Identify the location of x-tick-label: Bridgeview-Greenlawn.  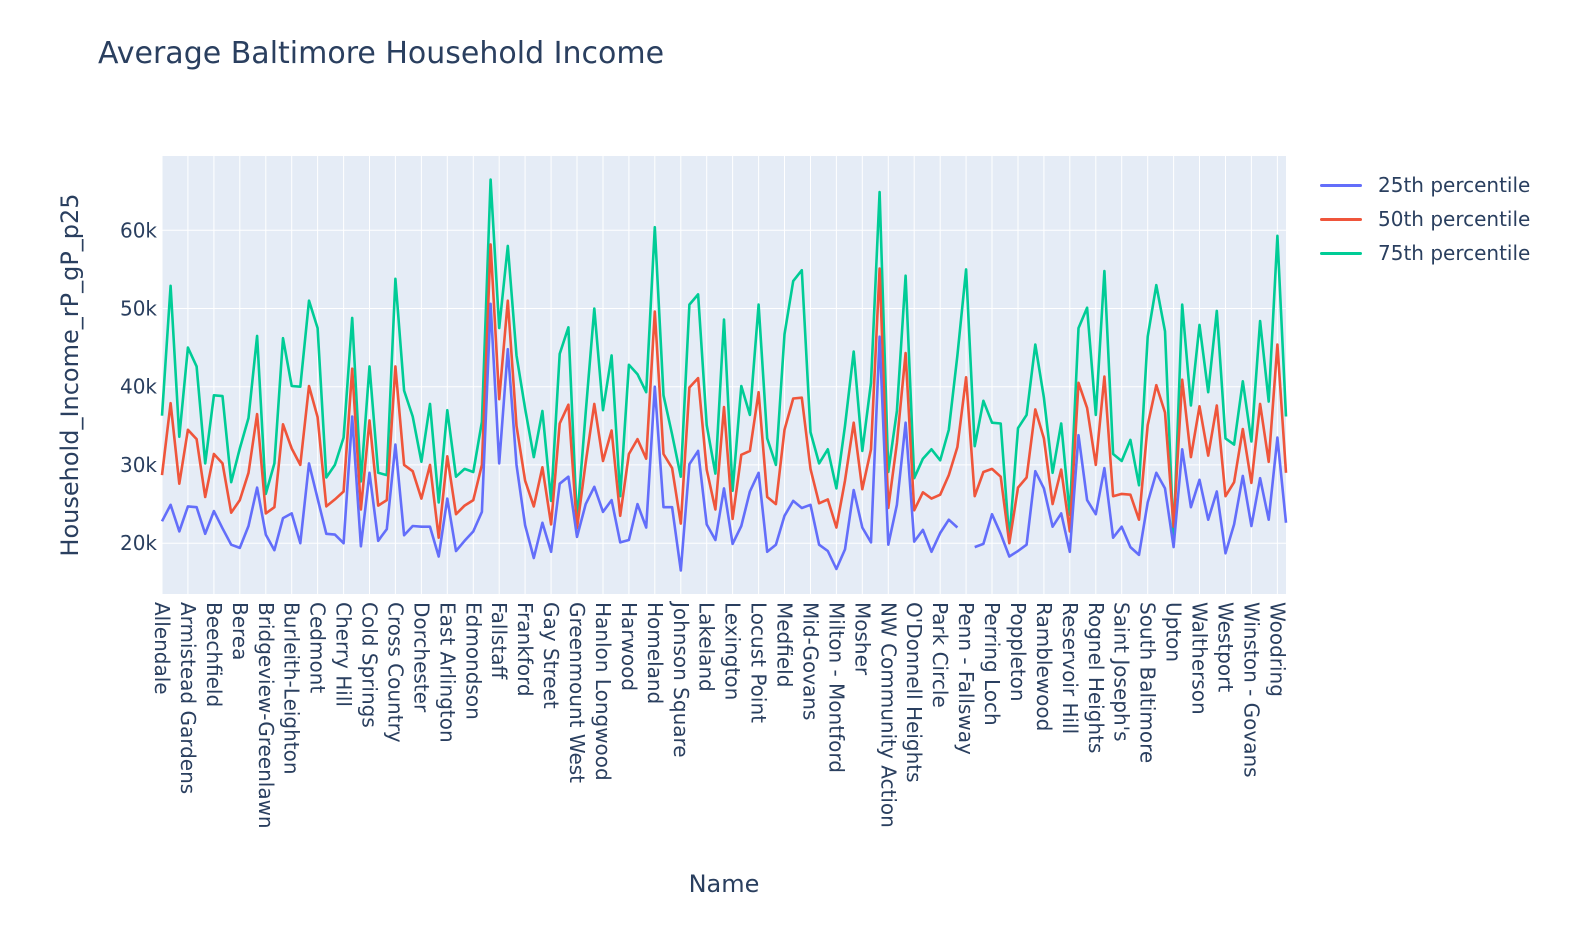
(266, 715).